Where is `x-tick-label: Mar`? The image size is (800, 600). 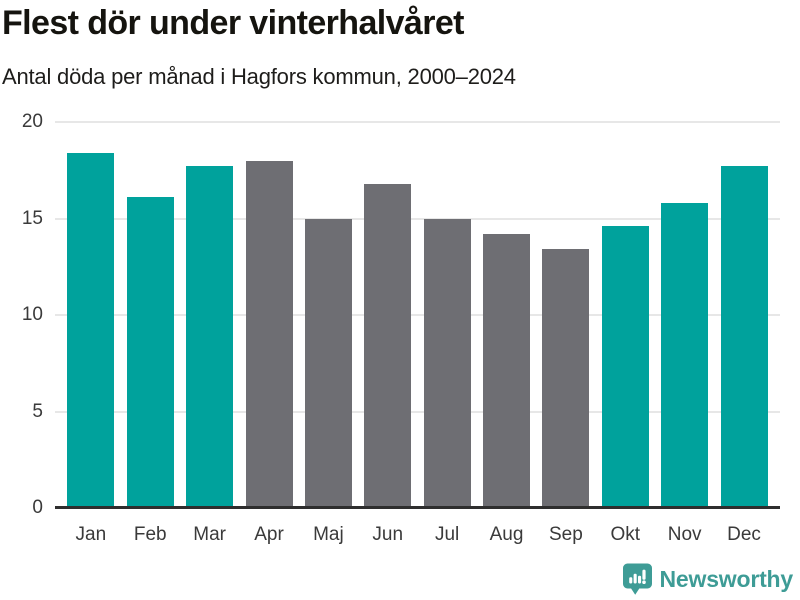 x-tick-label: Mar is located at coordinates (209, 534).